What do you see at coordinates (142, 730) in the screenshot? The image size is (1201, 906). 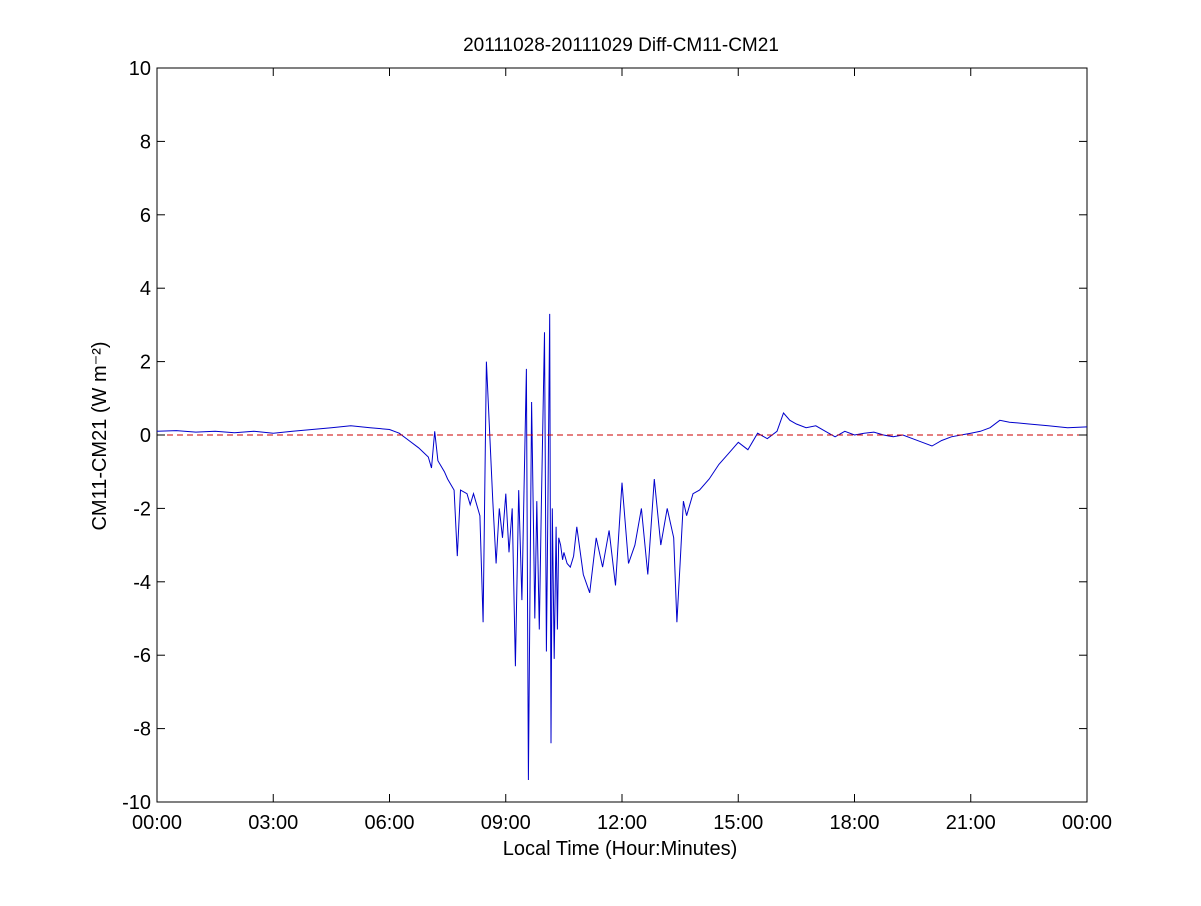 I see `y-tick-label: -8` at bounding box center [142, 730].